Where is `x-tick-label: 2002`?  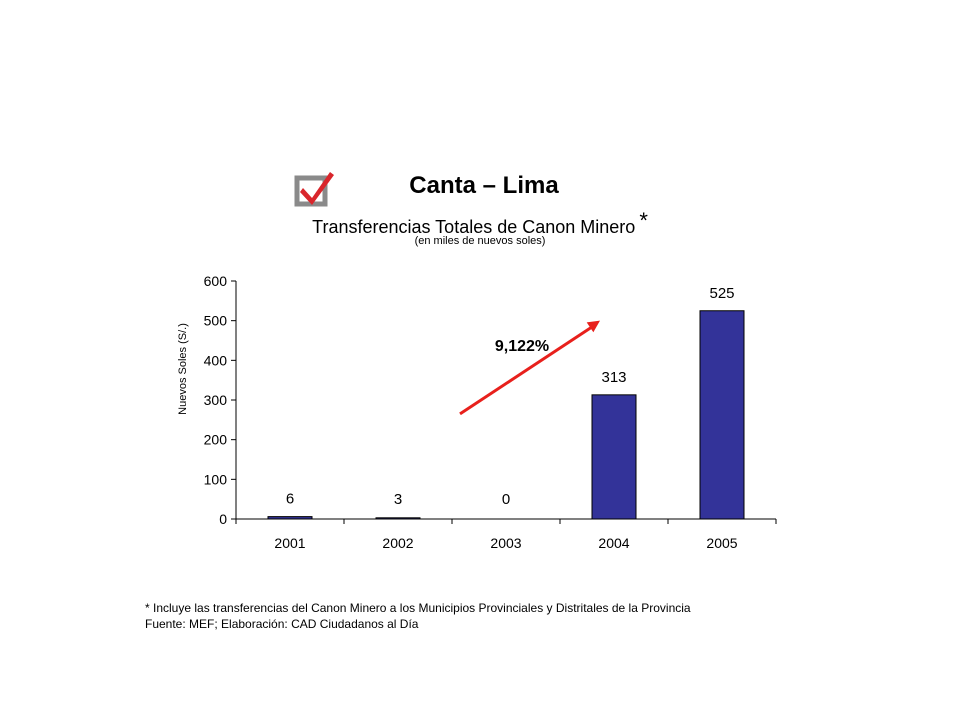 x-tick-label: 2002 is located at coordinates (397, 543).